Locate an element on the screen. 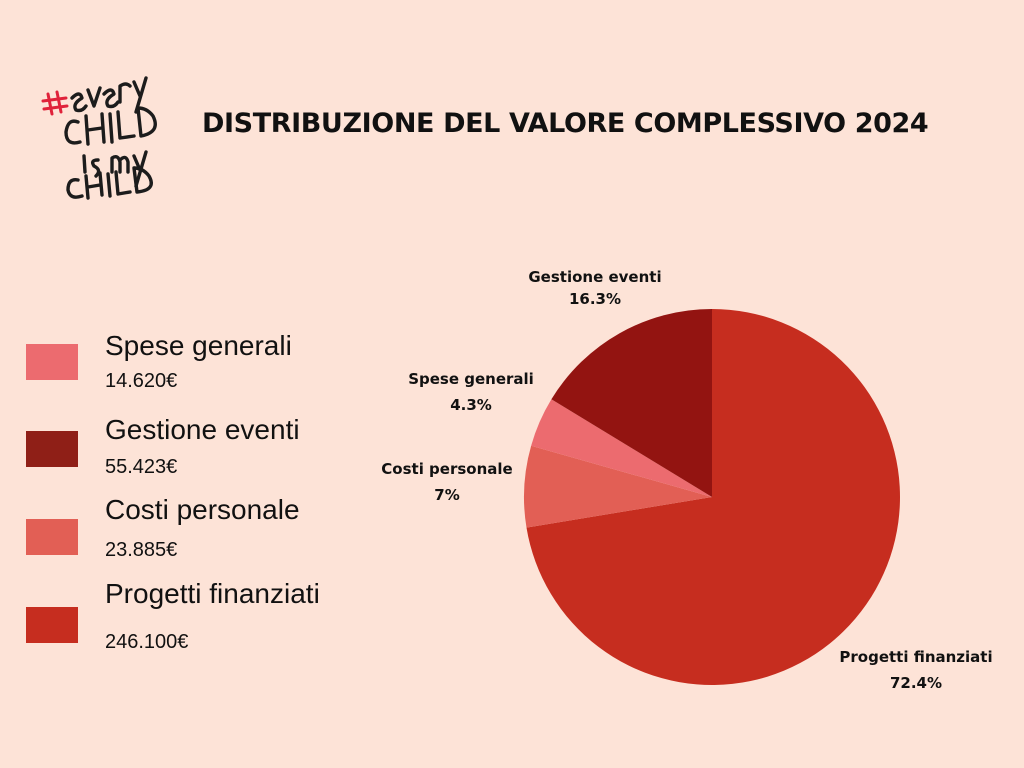 The image size is (1024, 768). legend-value: 55.423€ is located at coordinates (141, 467).